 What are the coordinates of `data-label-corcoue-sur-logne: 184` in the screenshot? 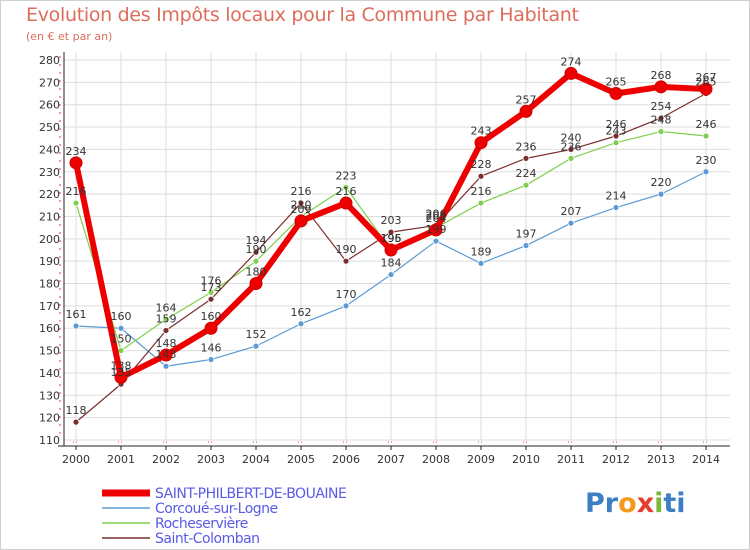 It's located at (391, 263).